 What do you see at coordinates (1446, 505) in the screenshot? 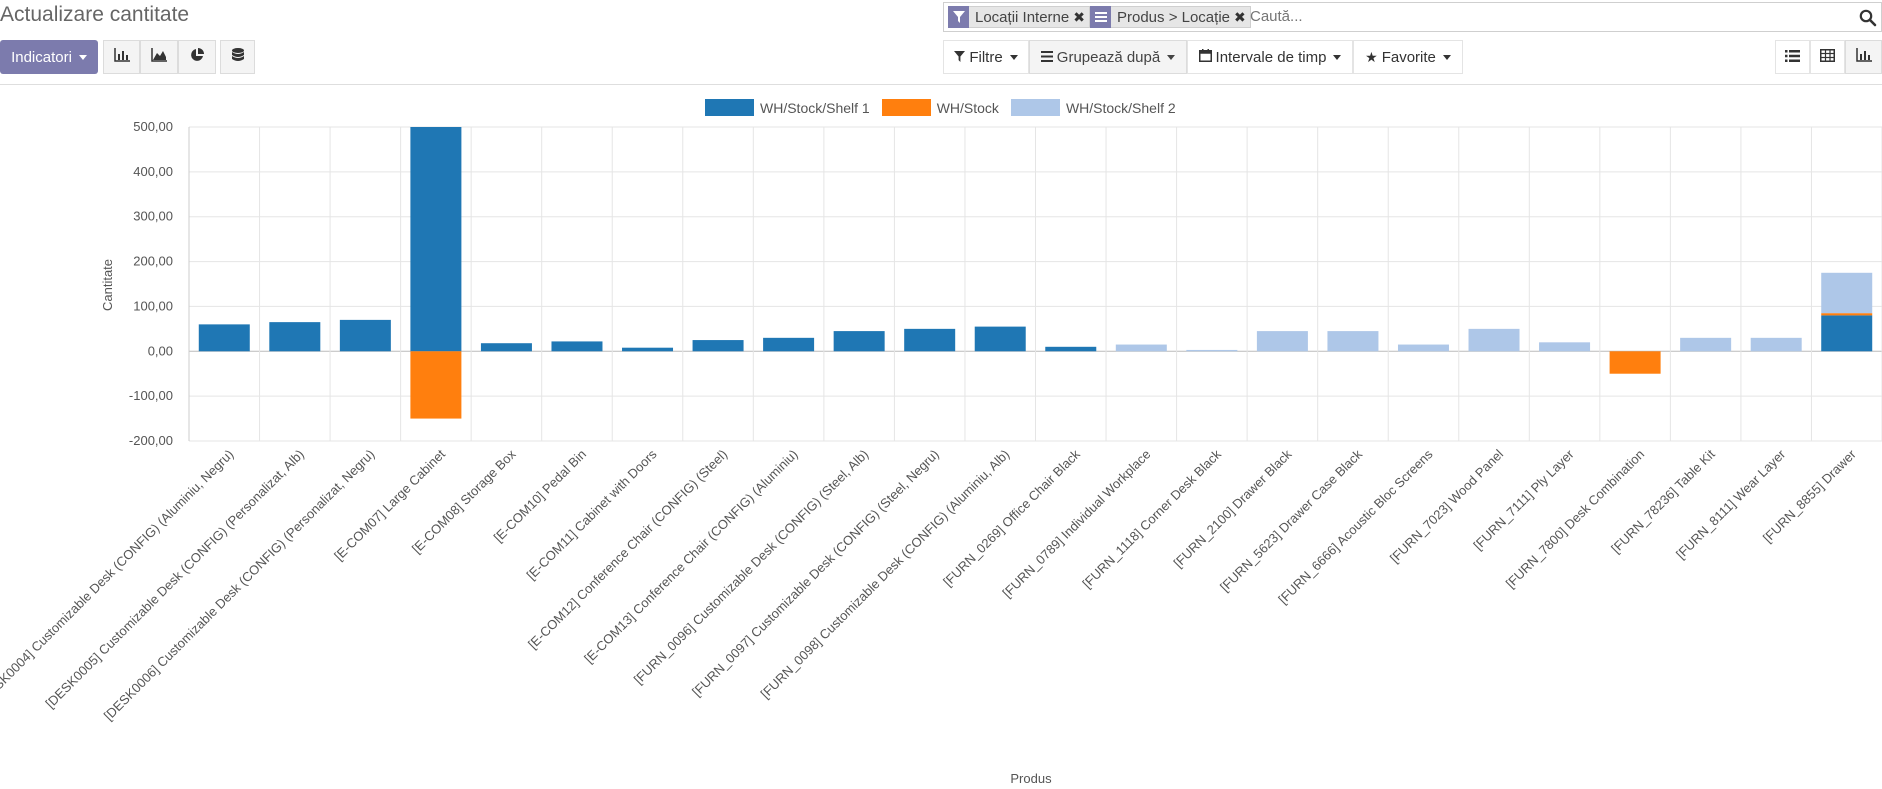
I see `x-tick-label: [FURN_7023] Wood Panel` at bounding box center [1446, 505].